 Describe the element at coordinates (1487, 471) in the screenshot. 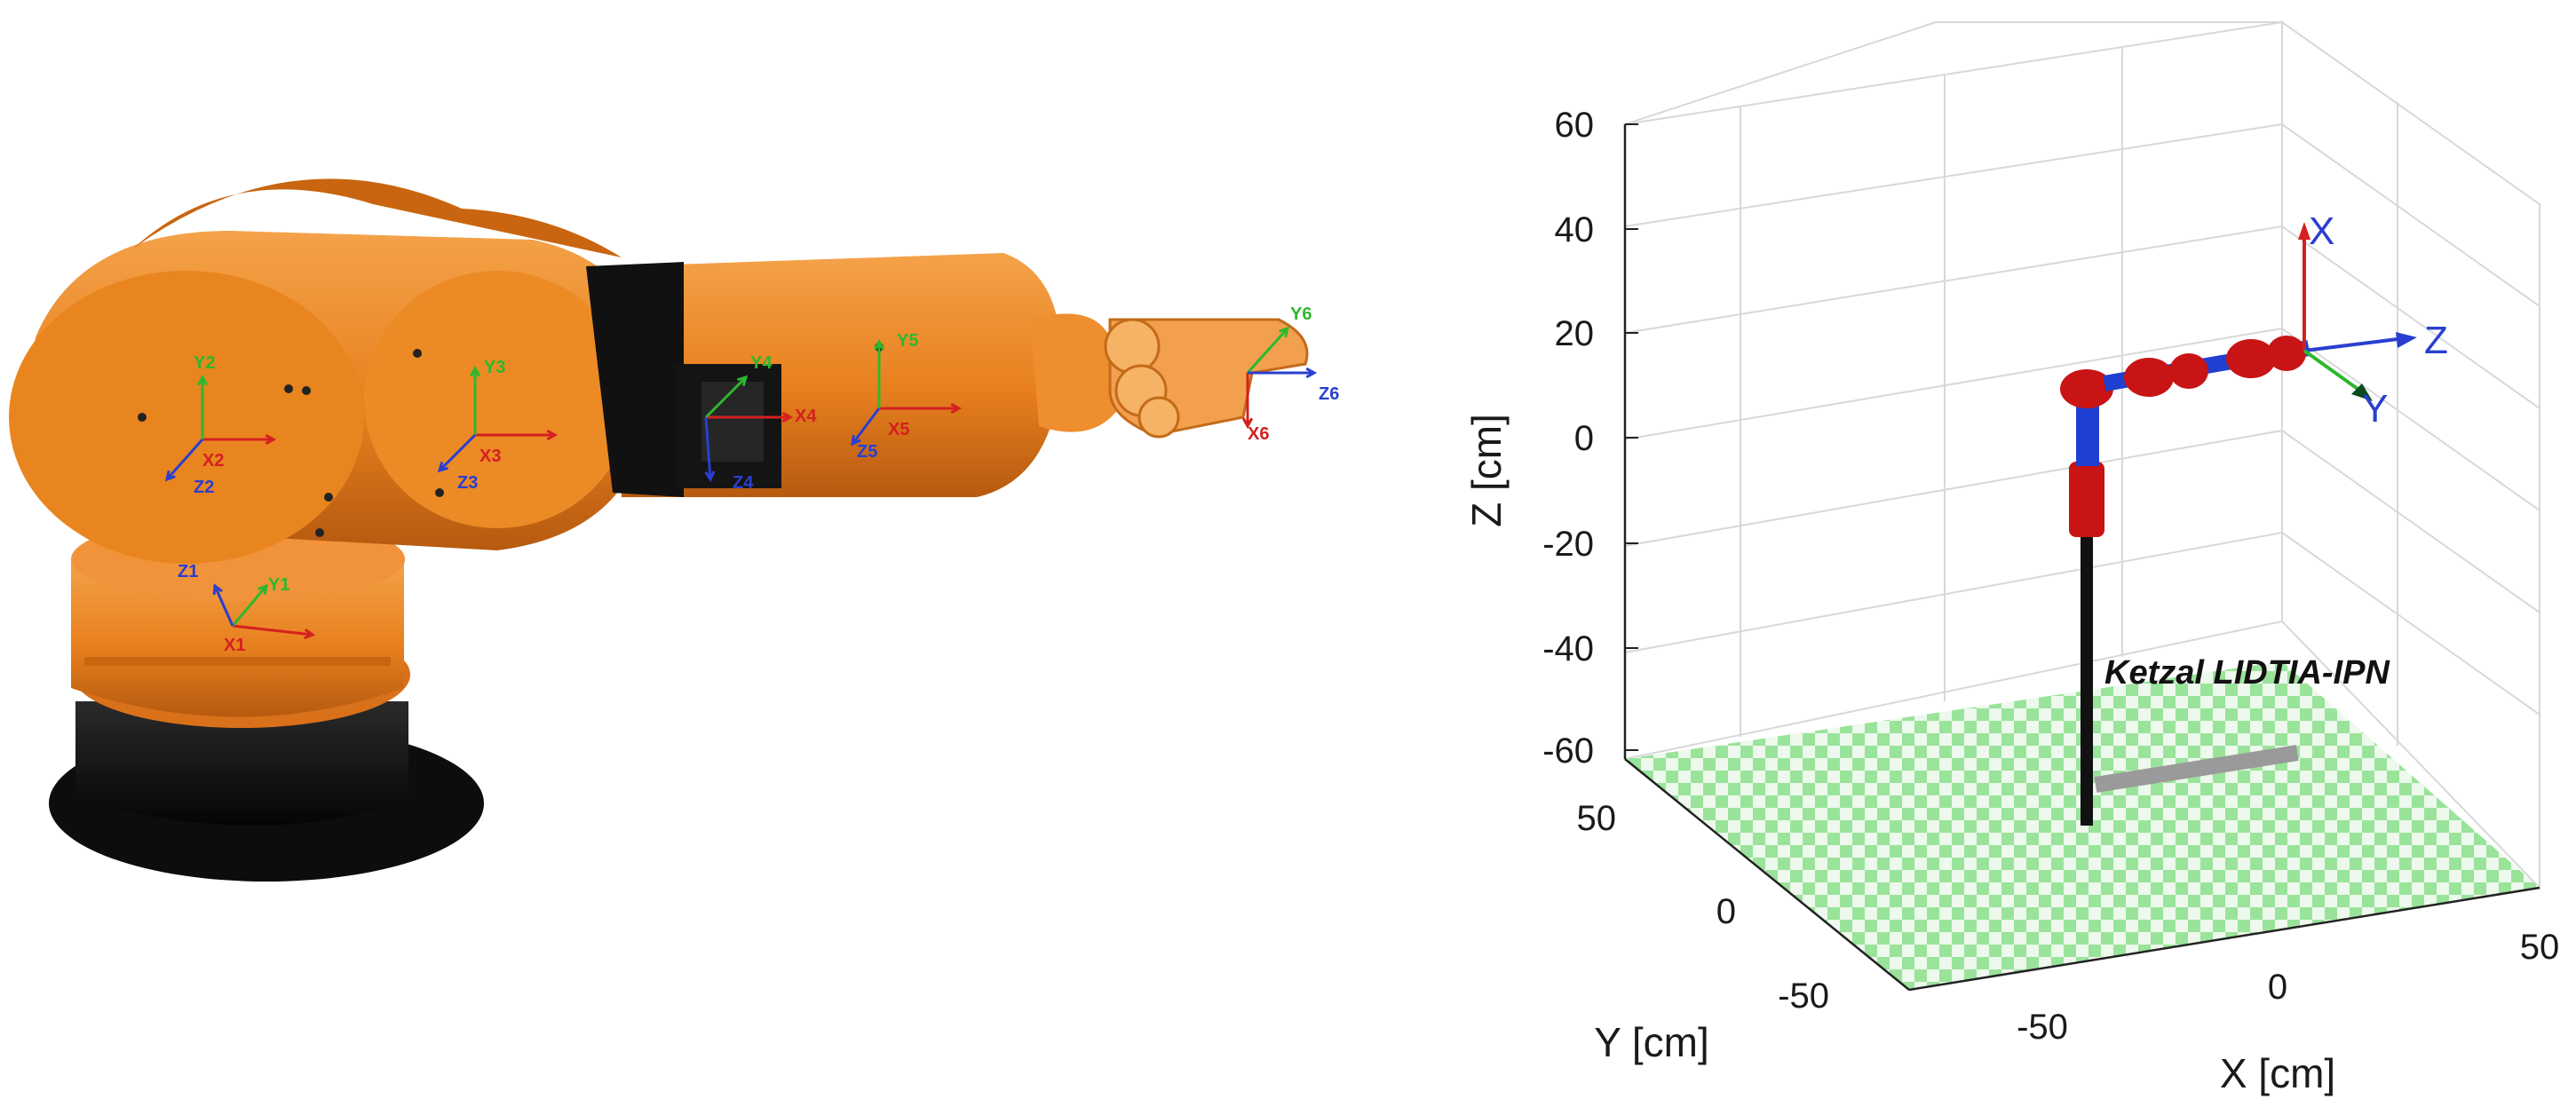

I see `z-axis-label: Z [cm]` at that location.